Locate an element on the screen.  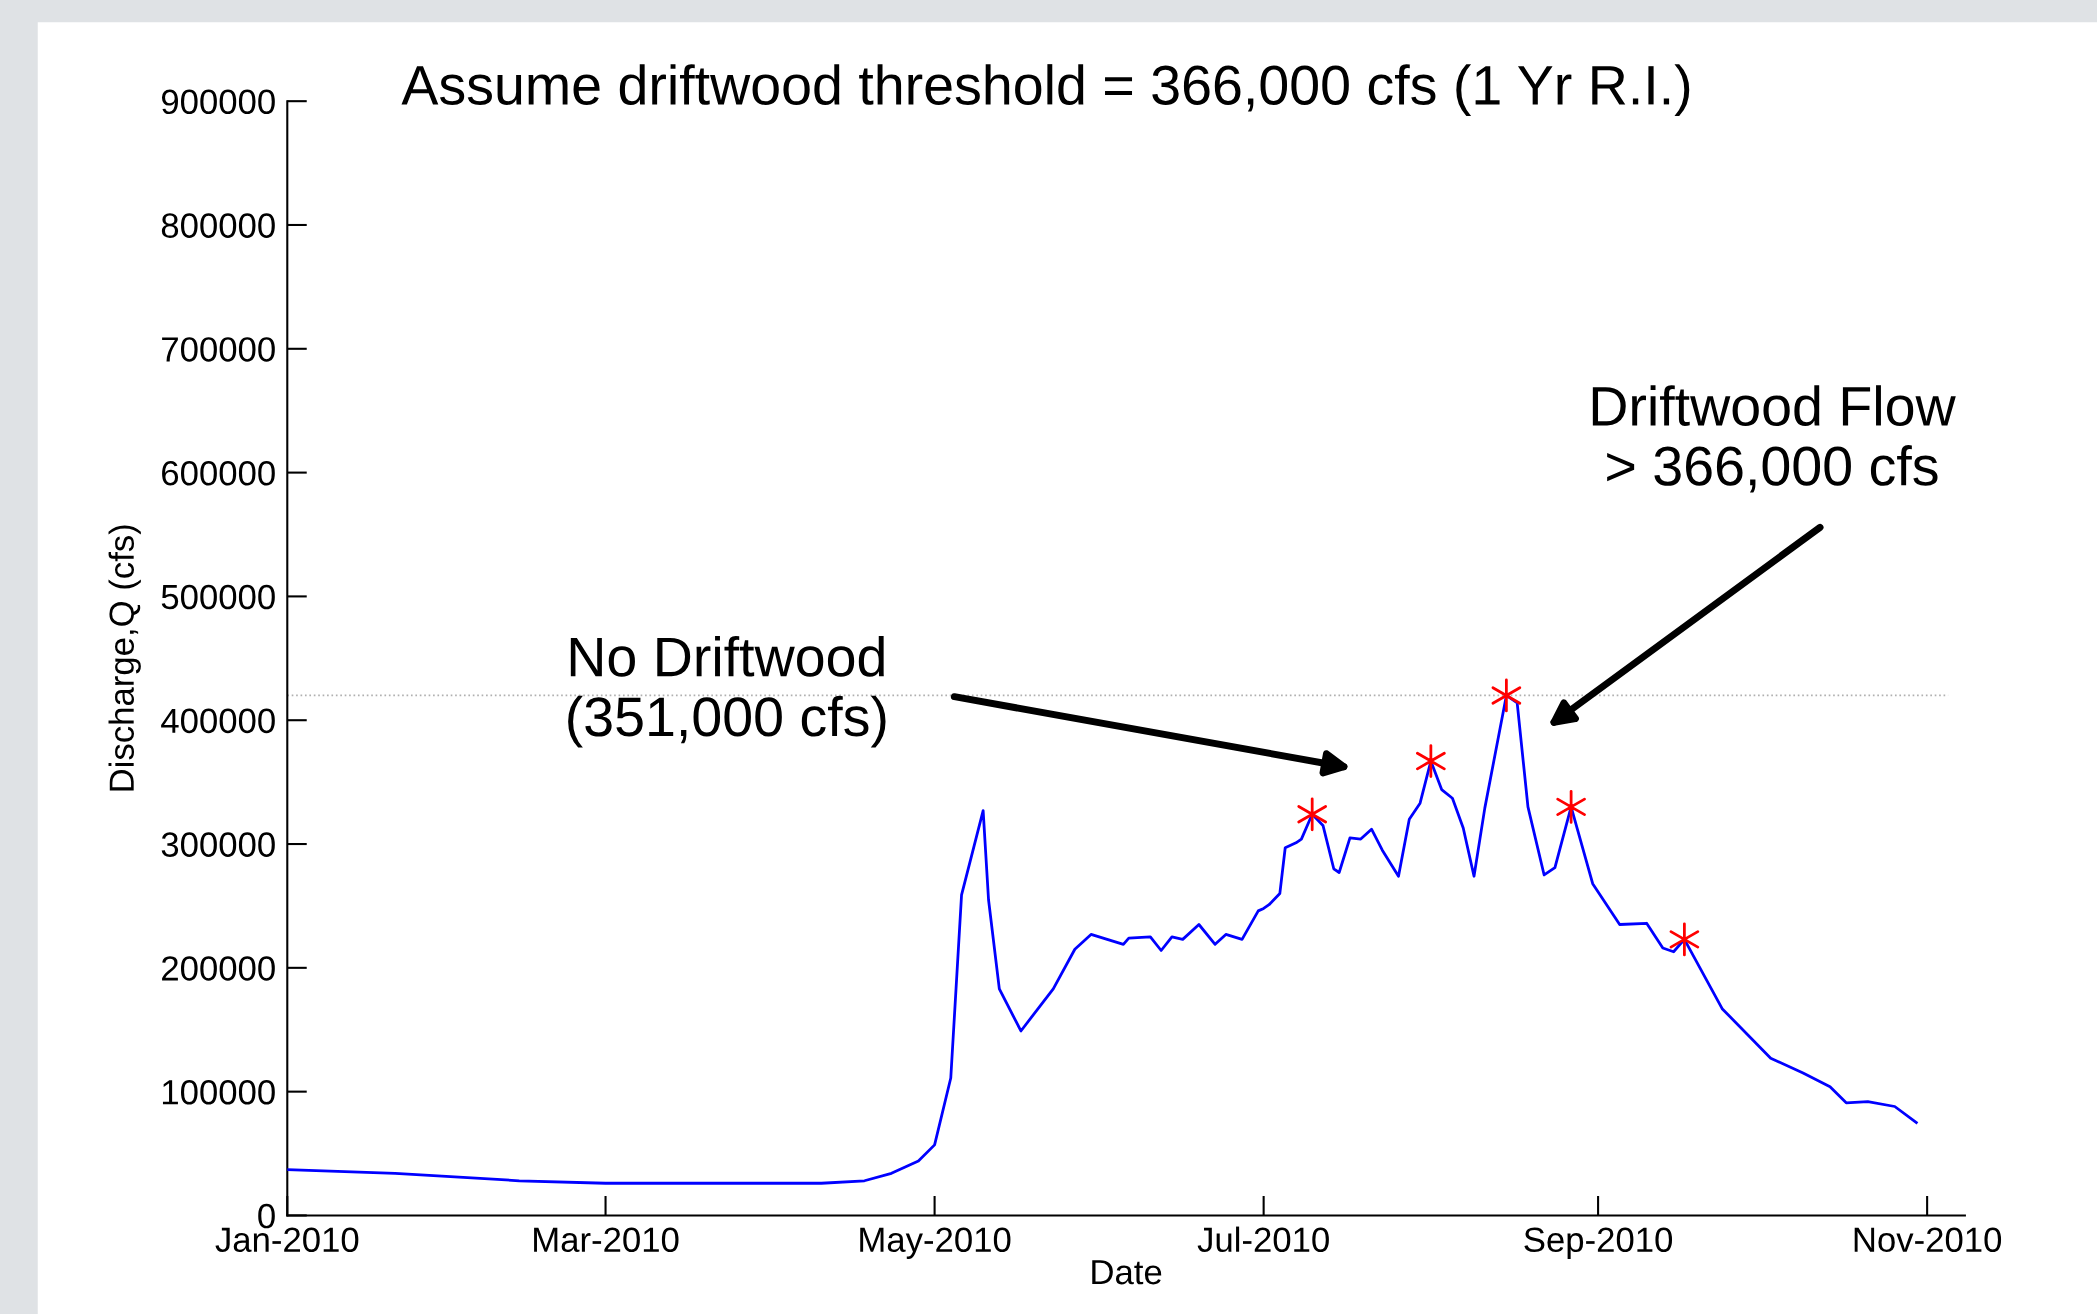
y-tick-label: 400000 is located at coordinates (218, 721).